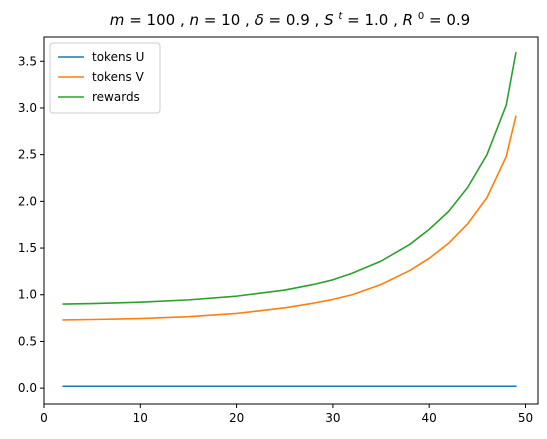  Describe the element at coordinates (329, 20) in the screenshot. I see `title-s-name: S` at that location.